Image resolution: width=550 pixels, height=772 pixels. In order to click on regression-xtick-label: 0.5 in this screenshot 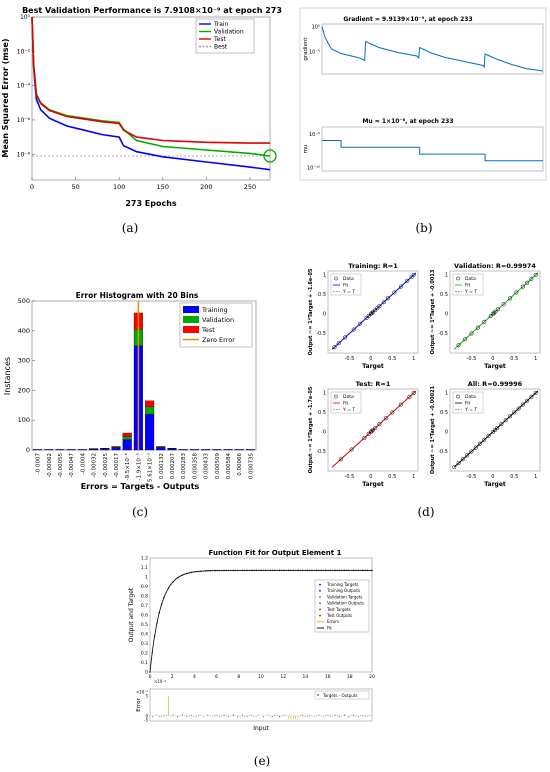, I will do `click(392, 477)`.